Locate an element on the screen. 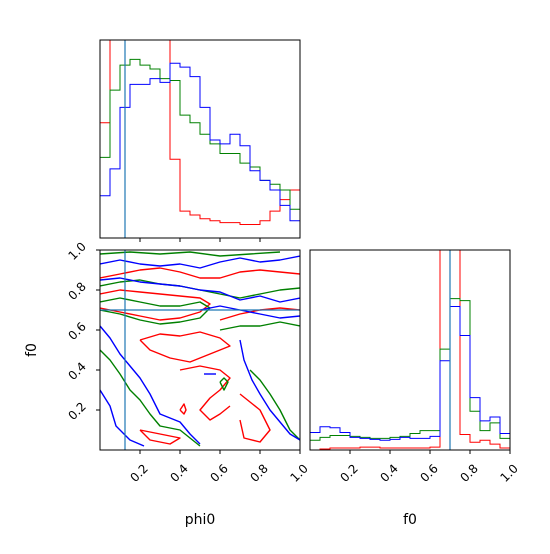  phi0-marginal-frame is located at coordinates (200, 139).